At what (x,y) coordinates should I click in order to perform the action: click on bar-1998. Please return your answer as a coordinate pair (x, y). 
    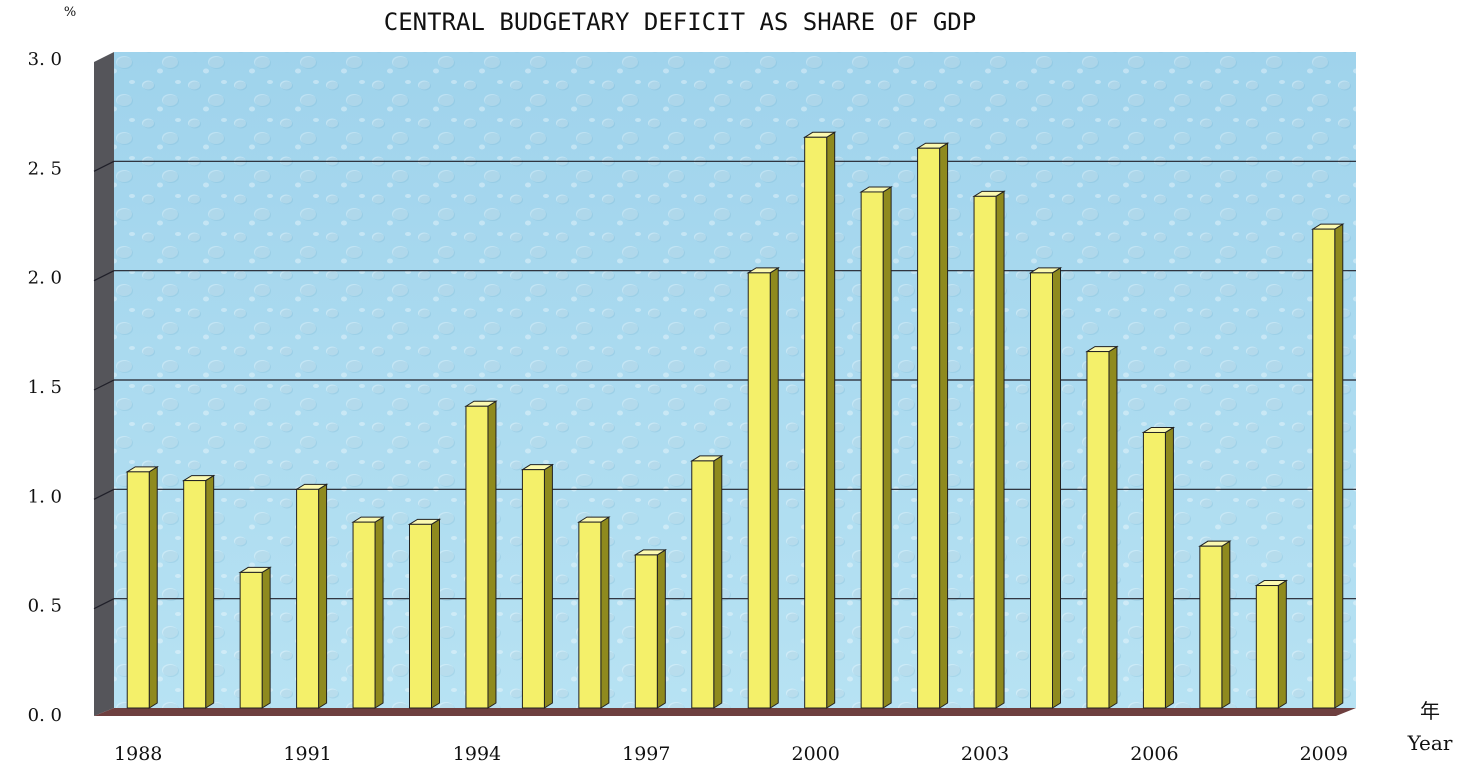
    Looking at the image, I should click on (707, 582).